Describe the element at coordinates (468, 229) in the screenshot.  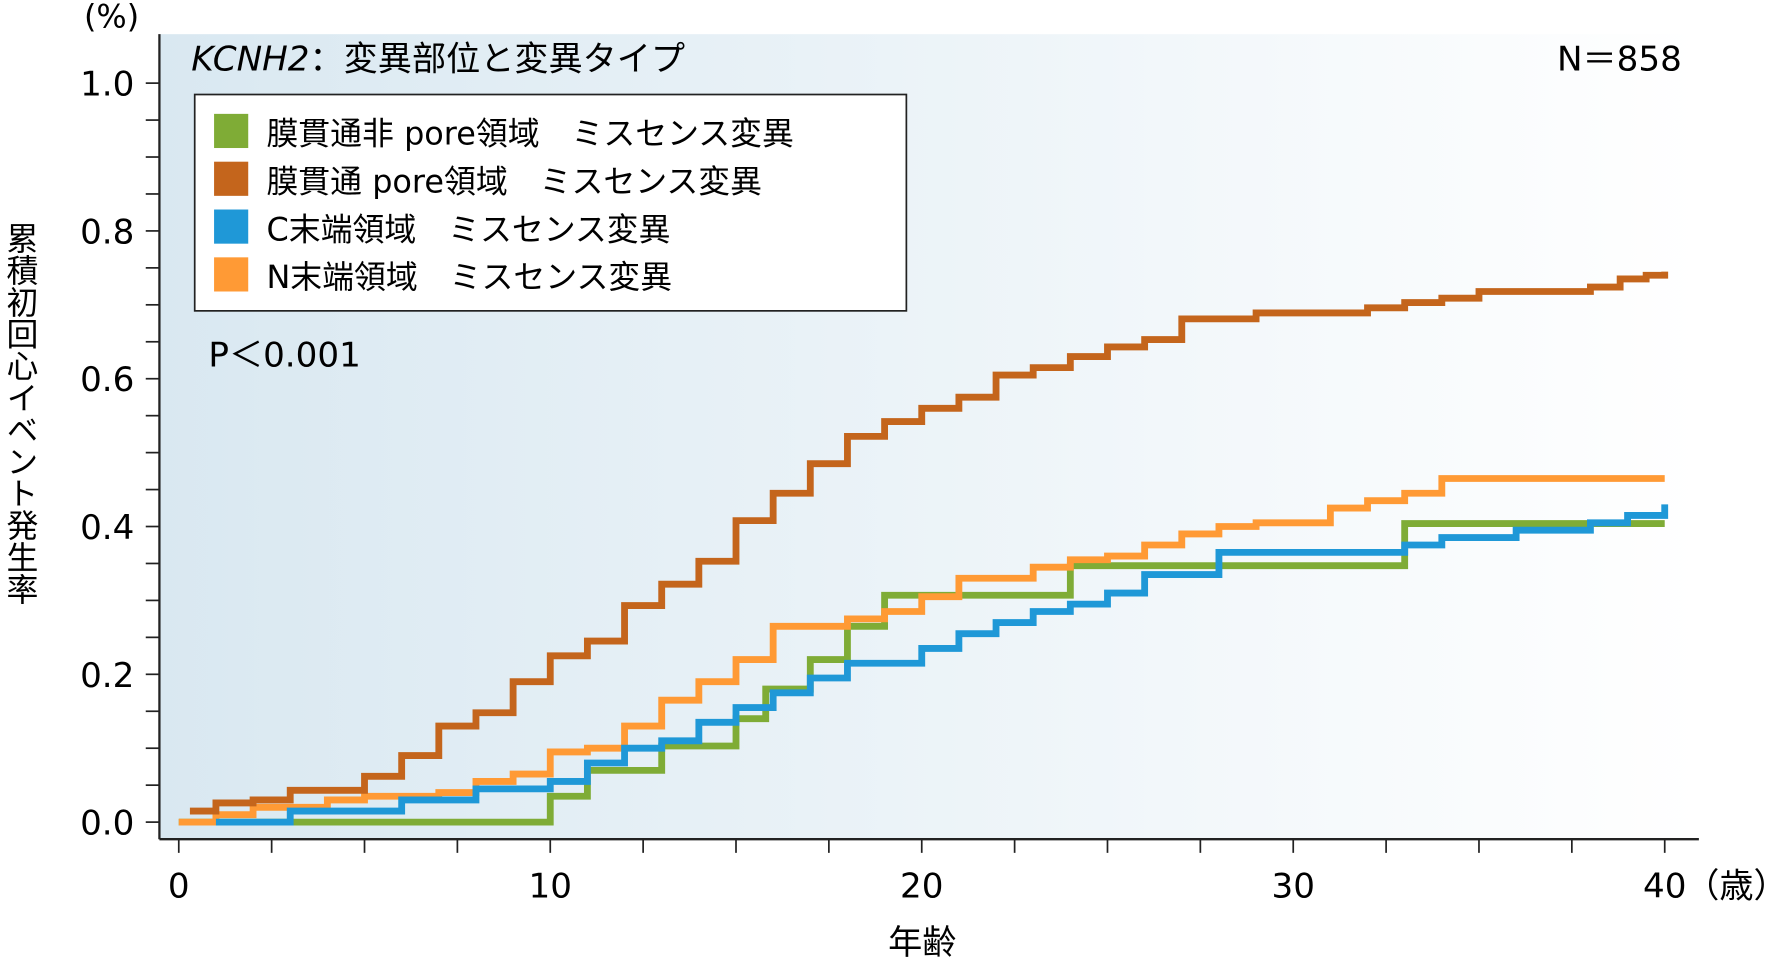
I see `legend-label: C末端領域 ミスセンス変異` at that location.